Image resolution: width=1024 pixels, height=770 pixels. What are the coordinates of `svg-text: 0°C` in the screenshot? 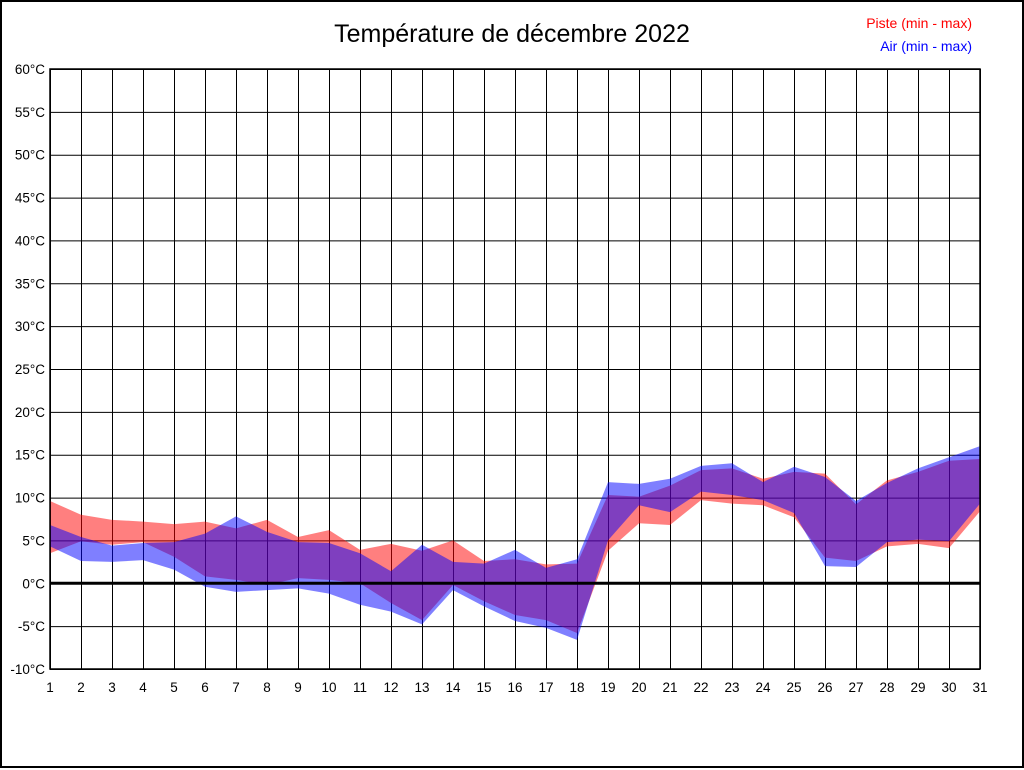 It's located at (33, 583).